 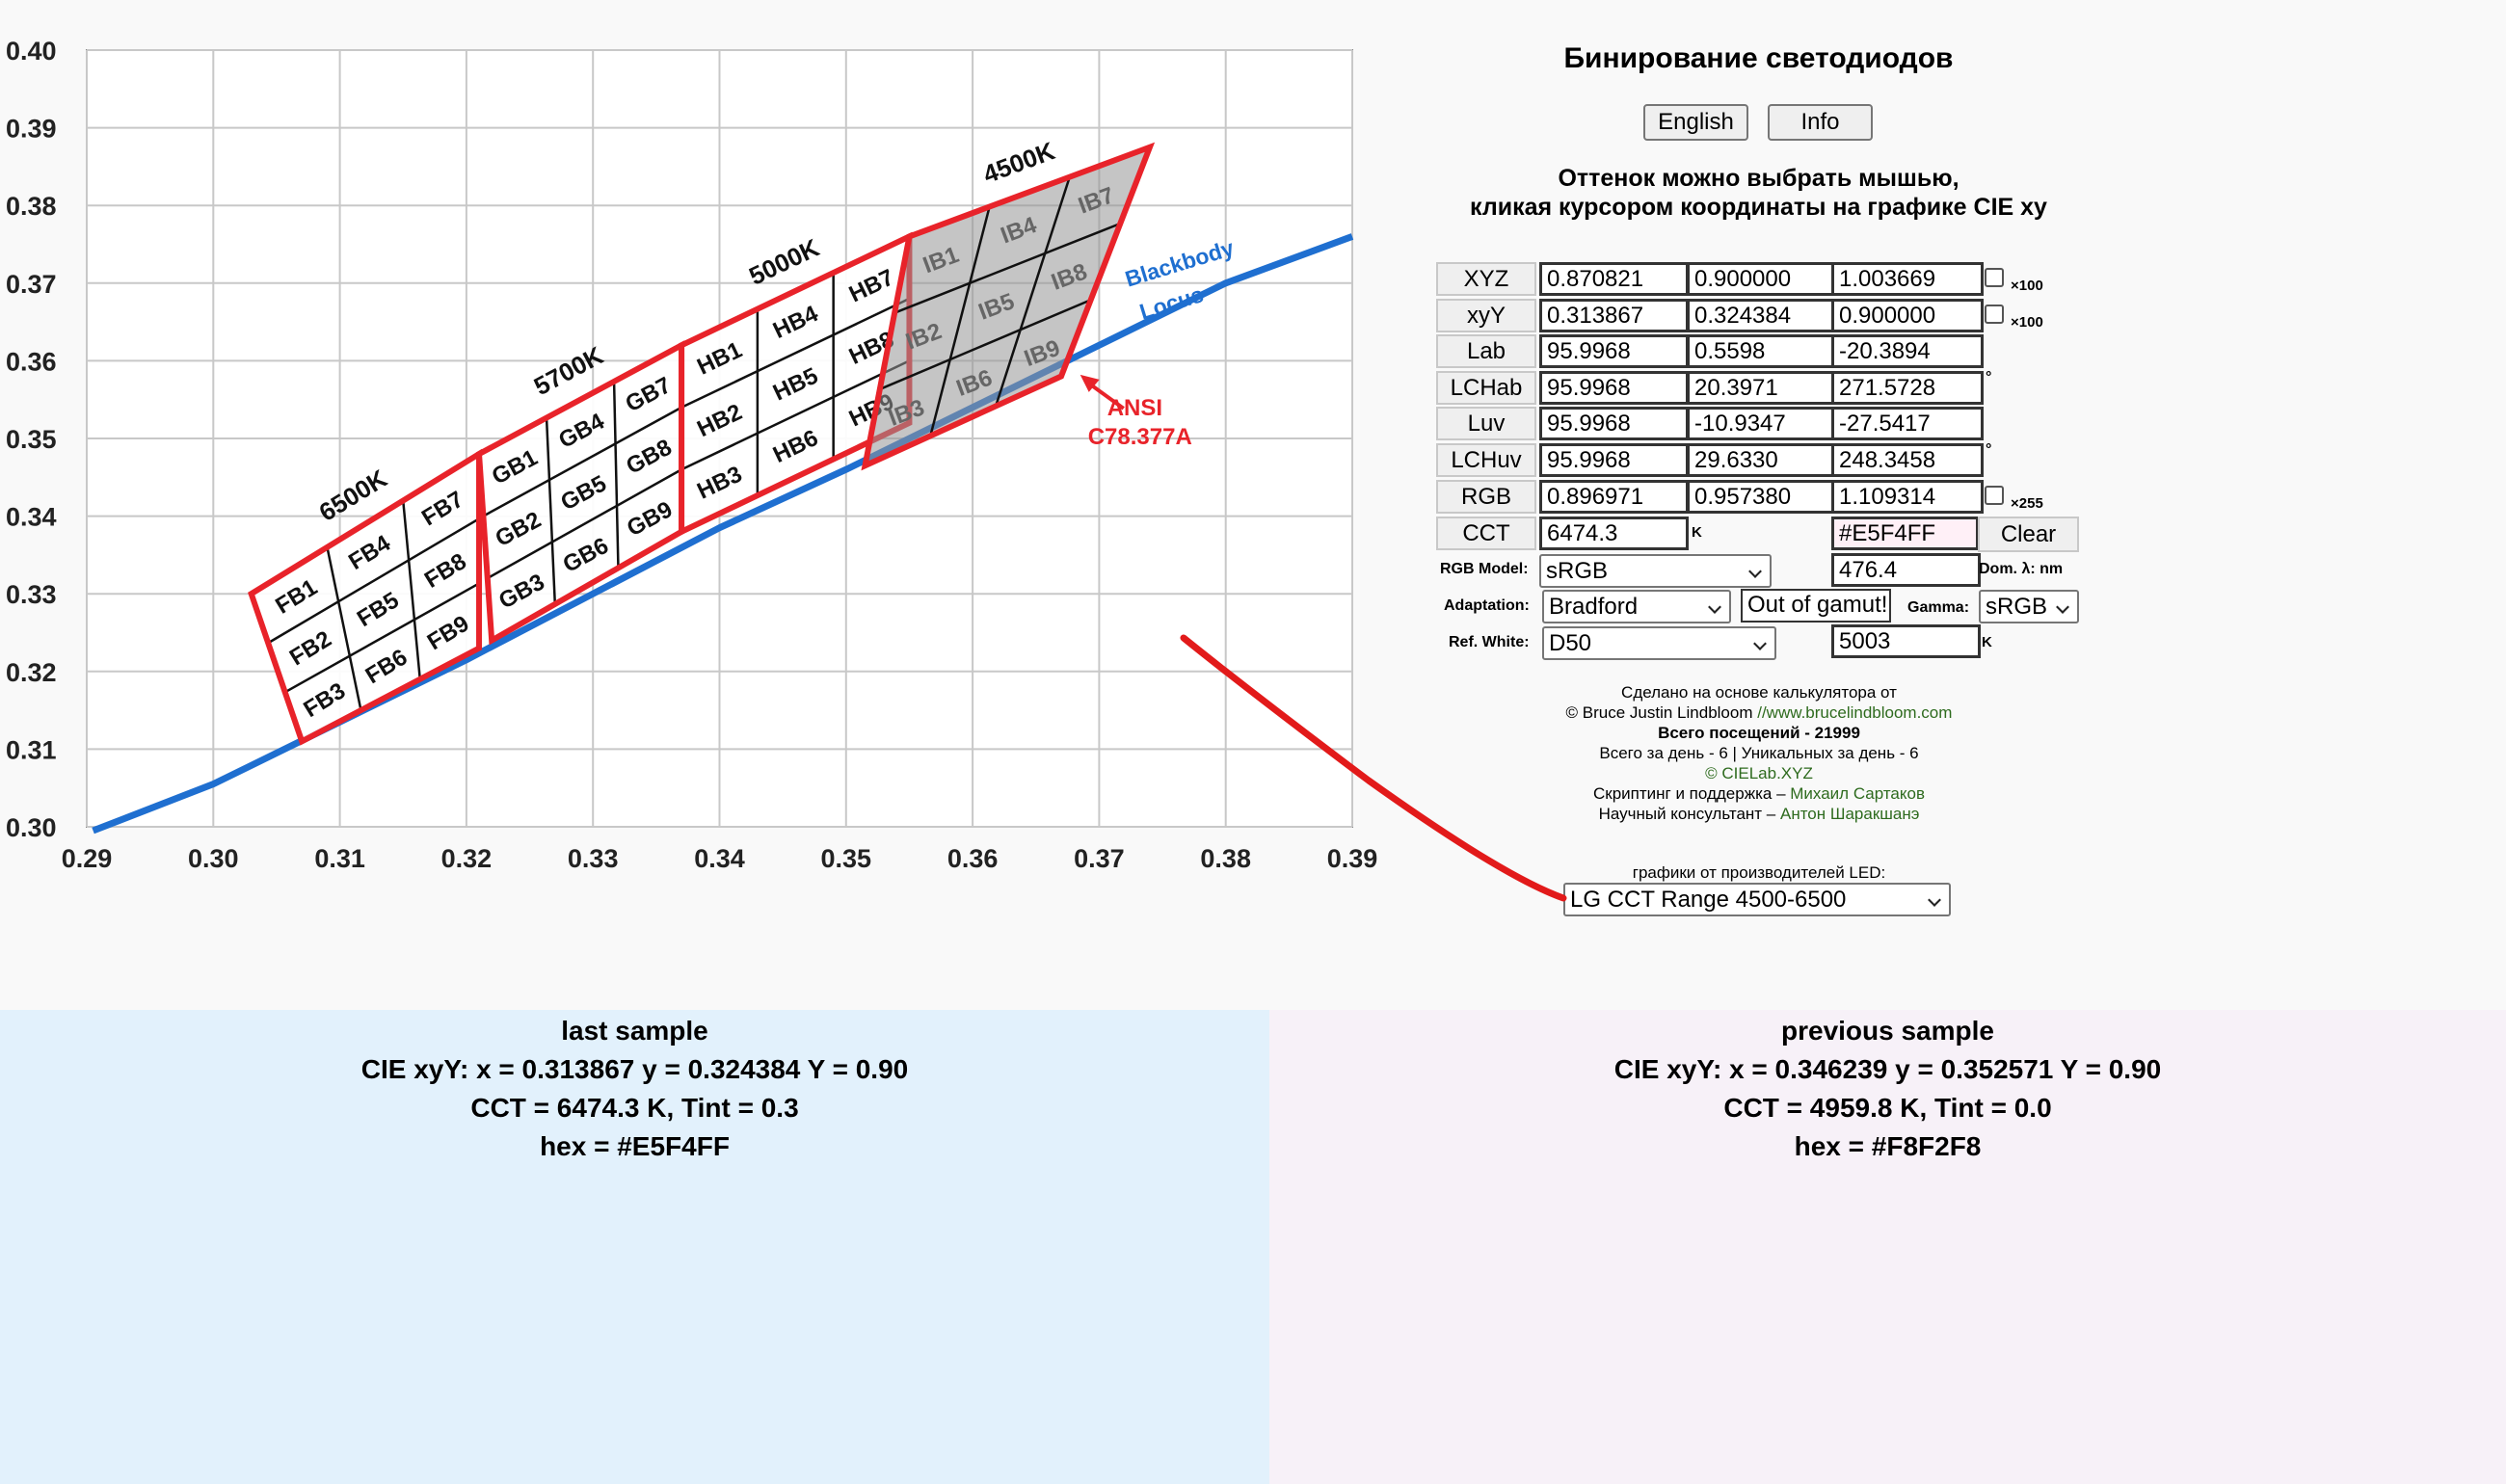 I want to click on luv-input-1: 95.9968, so click(x=1614, y=423).